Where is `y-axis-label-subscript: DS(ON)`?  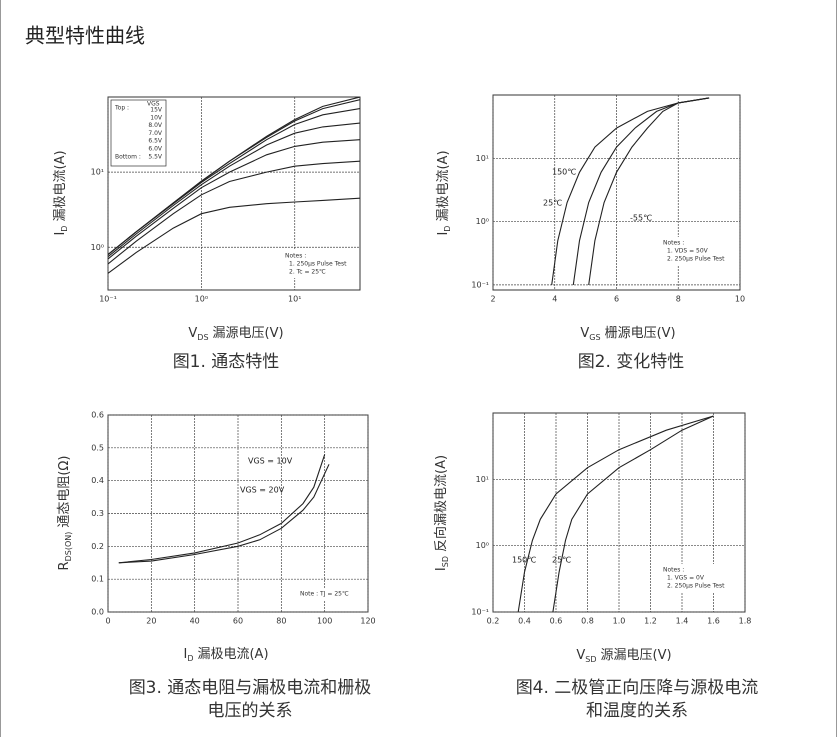
y-axis-label-subscript: DS(ON) is located at coordinates (68, 547).